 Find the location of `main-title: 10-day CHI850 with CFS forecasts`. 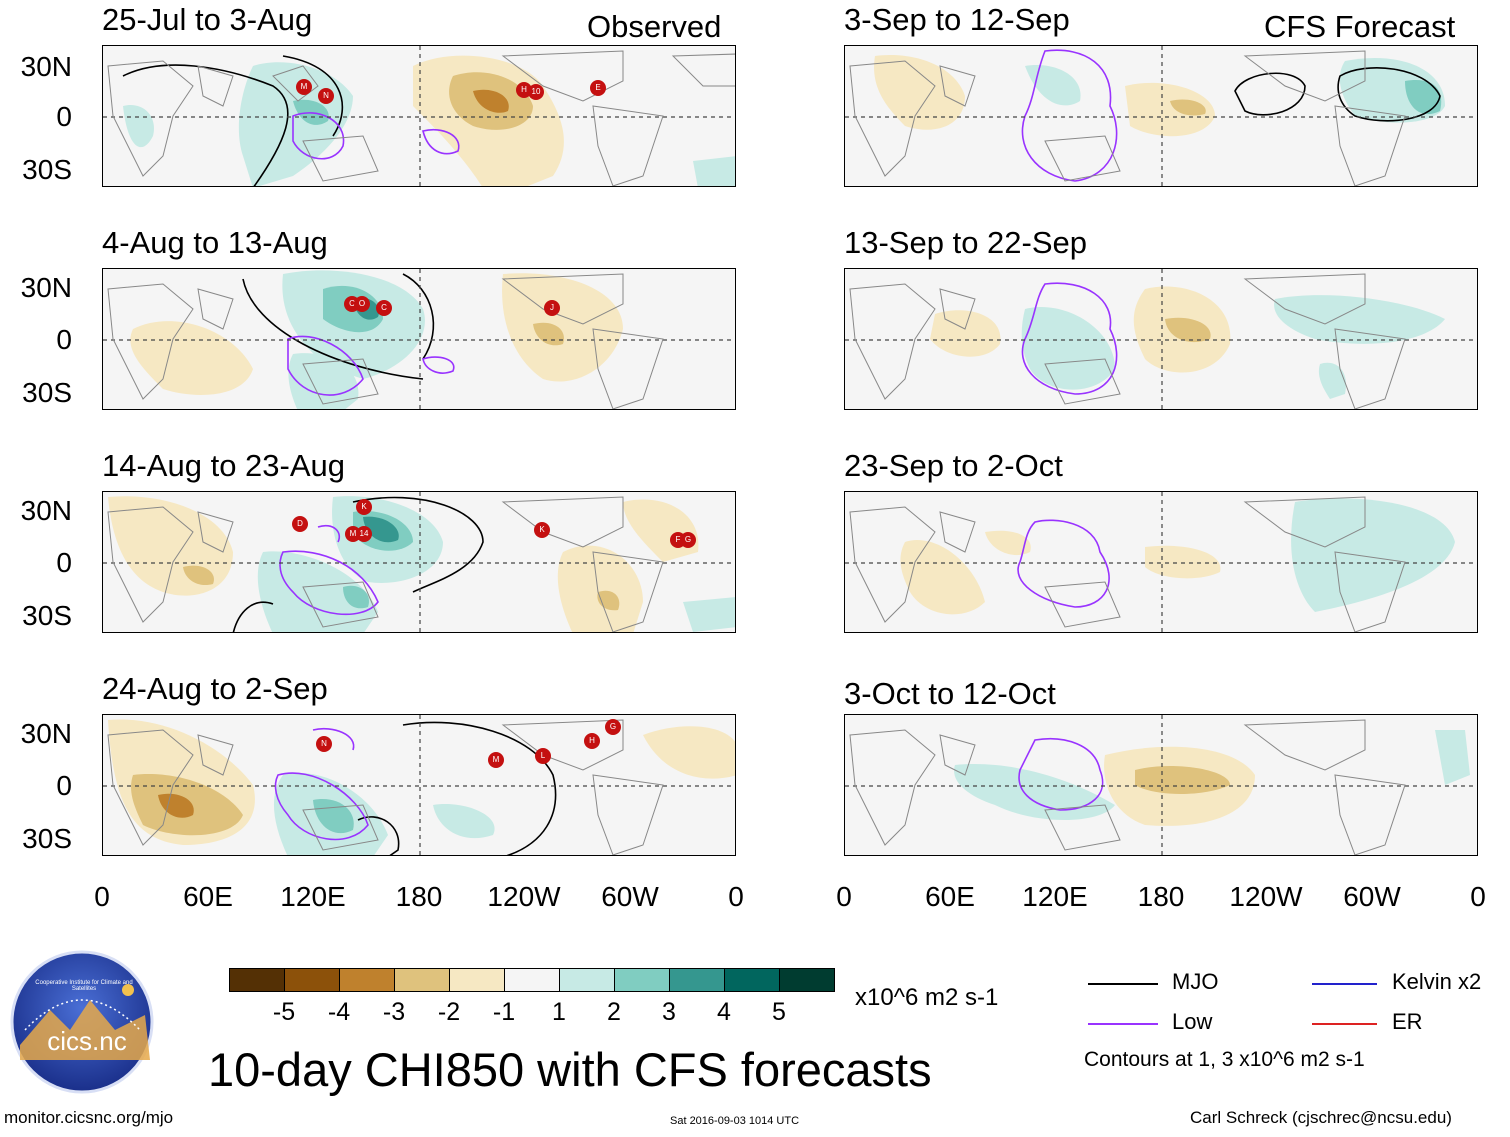

main-title: 10-day CHI850 with CFS forecasts is located at coordinates (570, 1069).